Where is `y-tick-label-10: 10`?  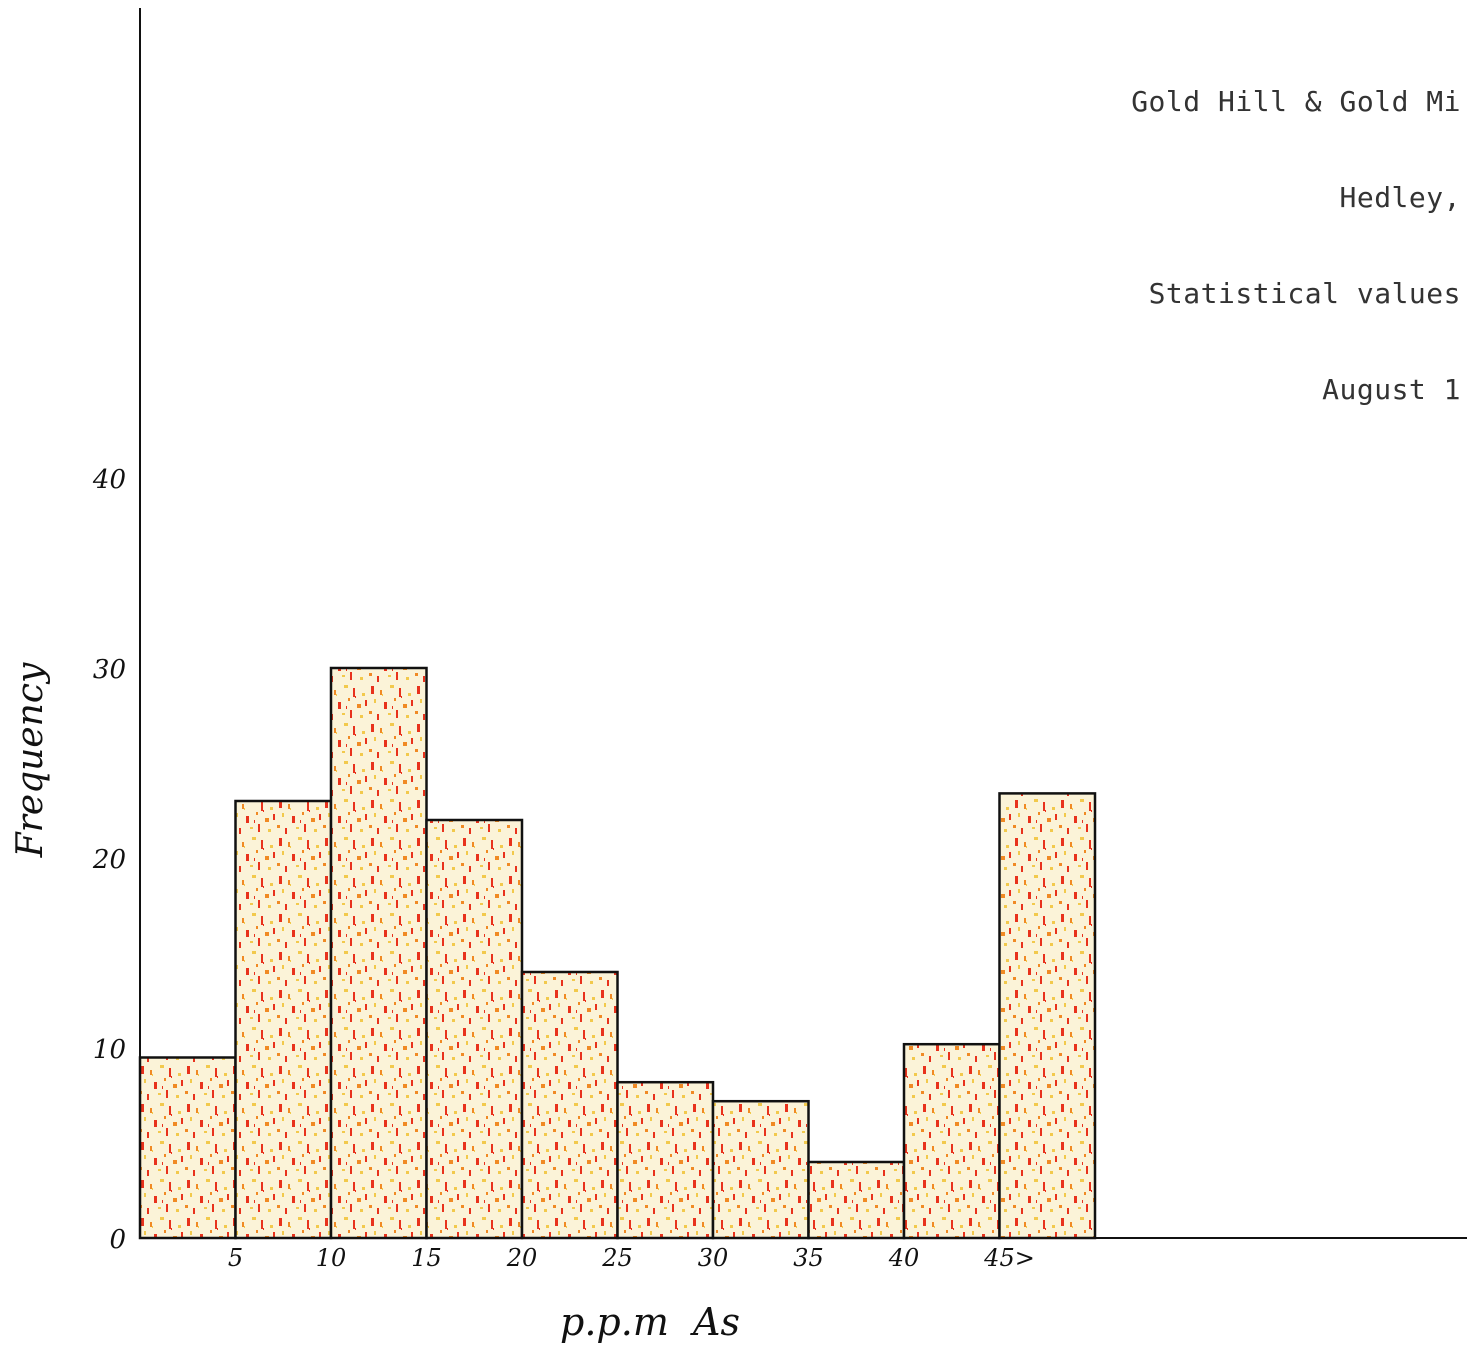 y-tick-label-10: 10 is located at coordinates (109, 1050).